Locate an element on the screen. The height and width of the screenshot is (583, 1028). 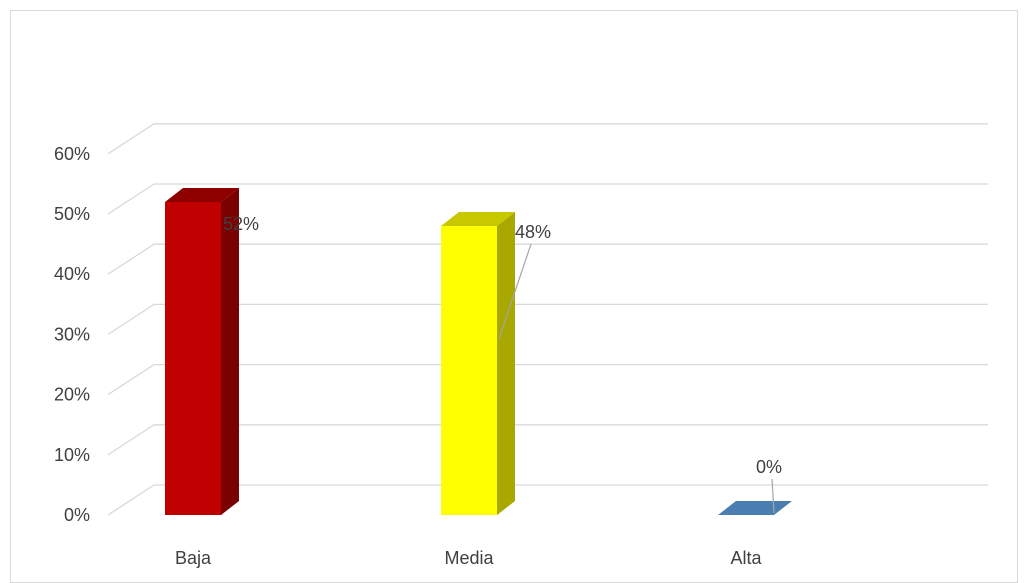
x-category-label: Baja is located at coordinates (193, 558).